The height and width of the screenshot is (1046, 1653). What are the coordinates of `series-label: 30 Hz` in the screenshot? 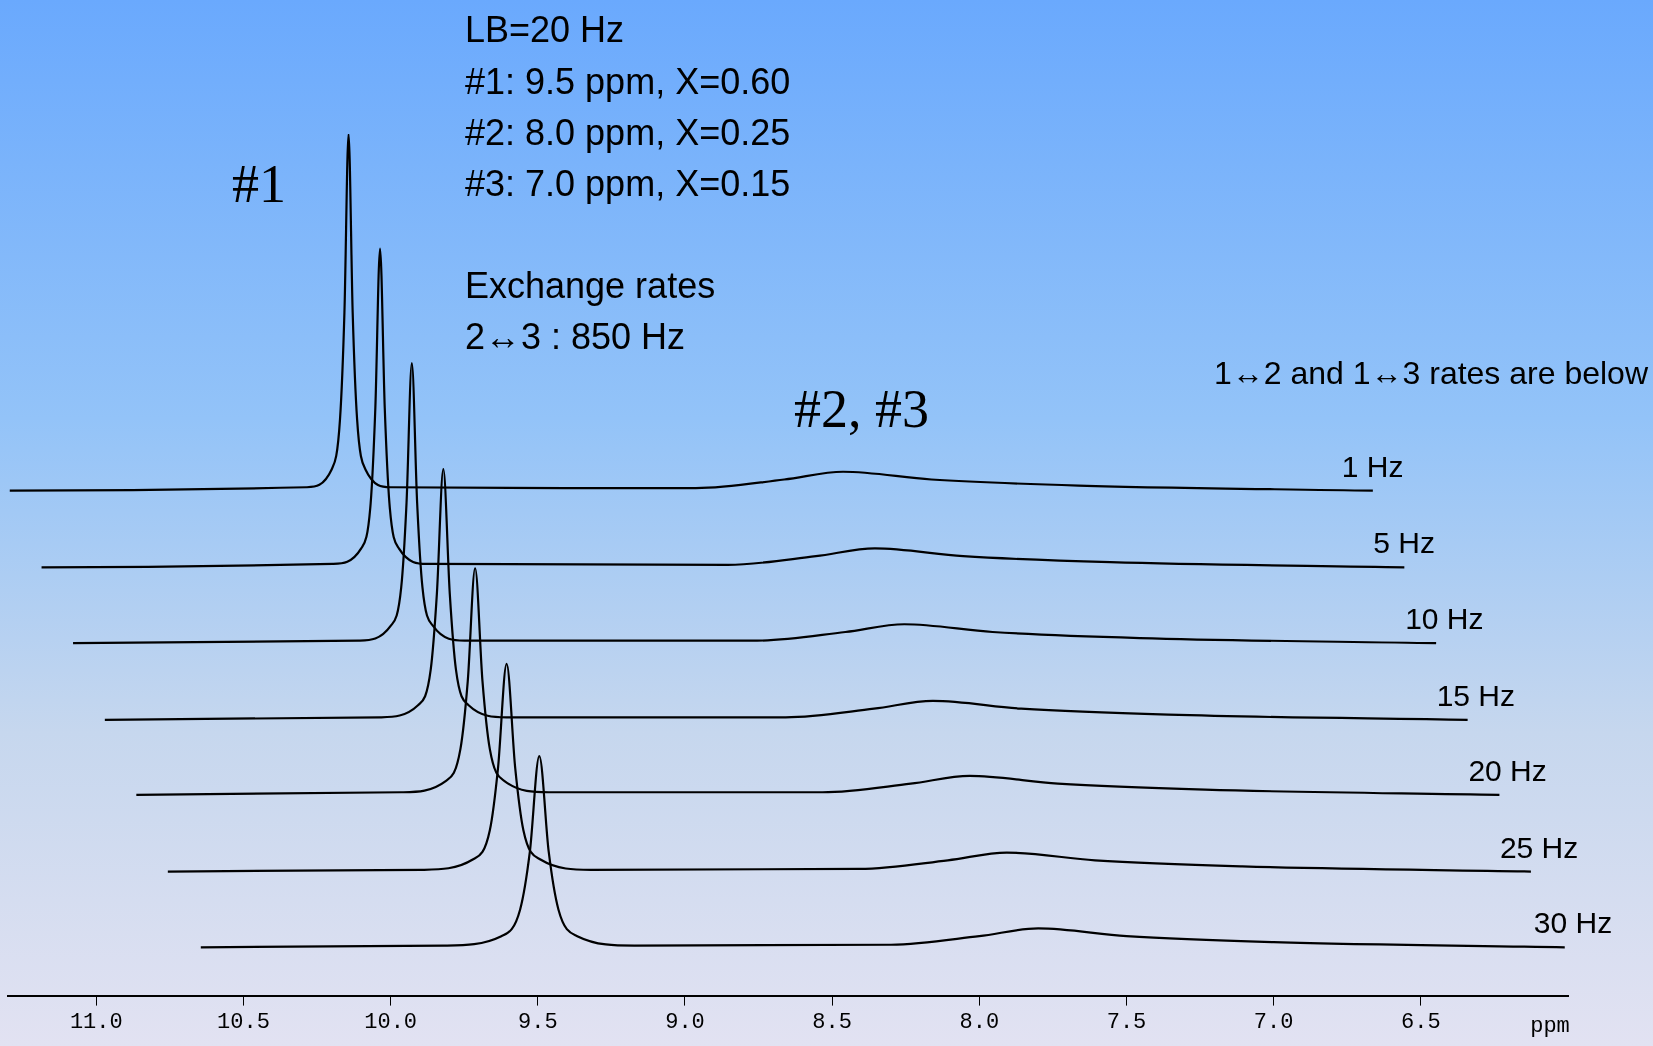 It's located at (1573, 923).